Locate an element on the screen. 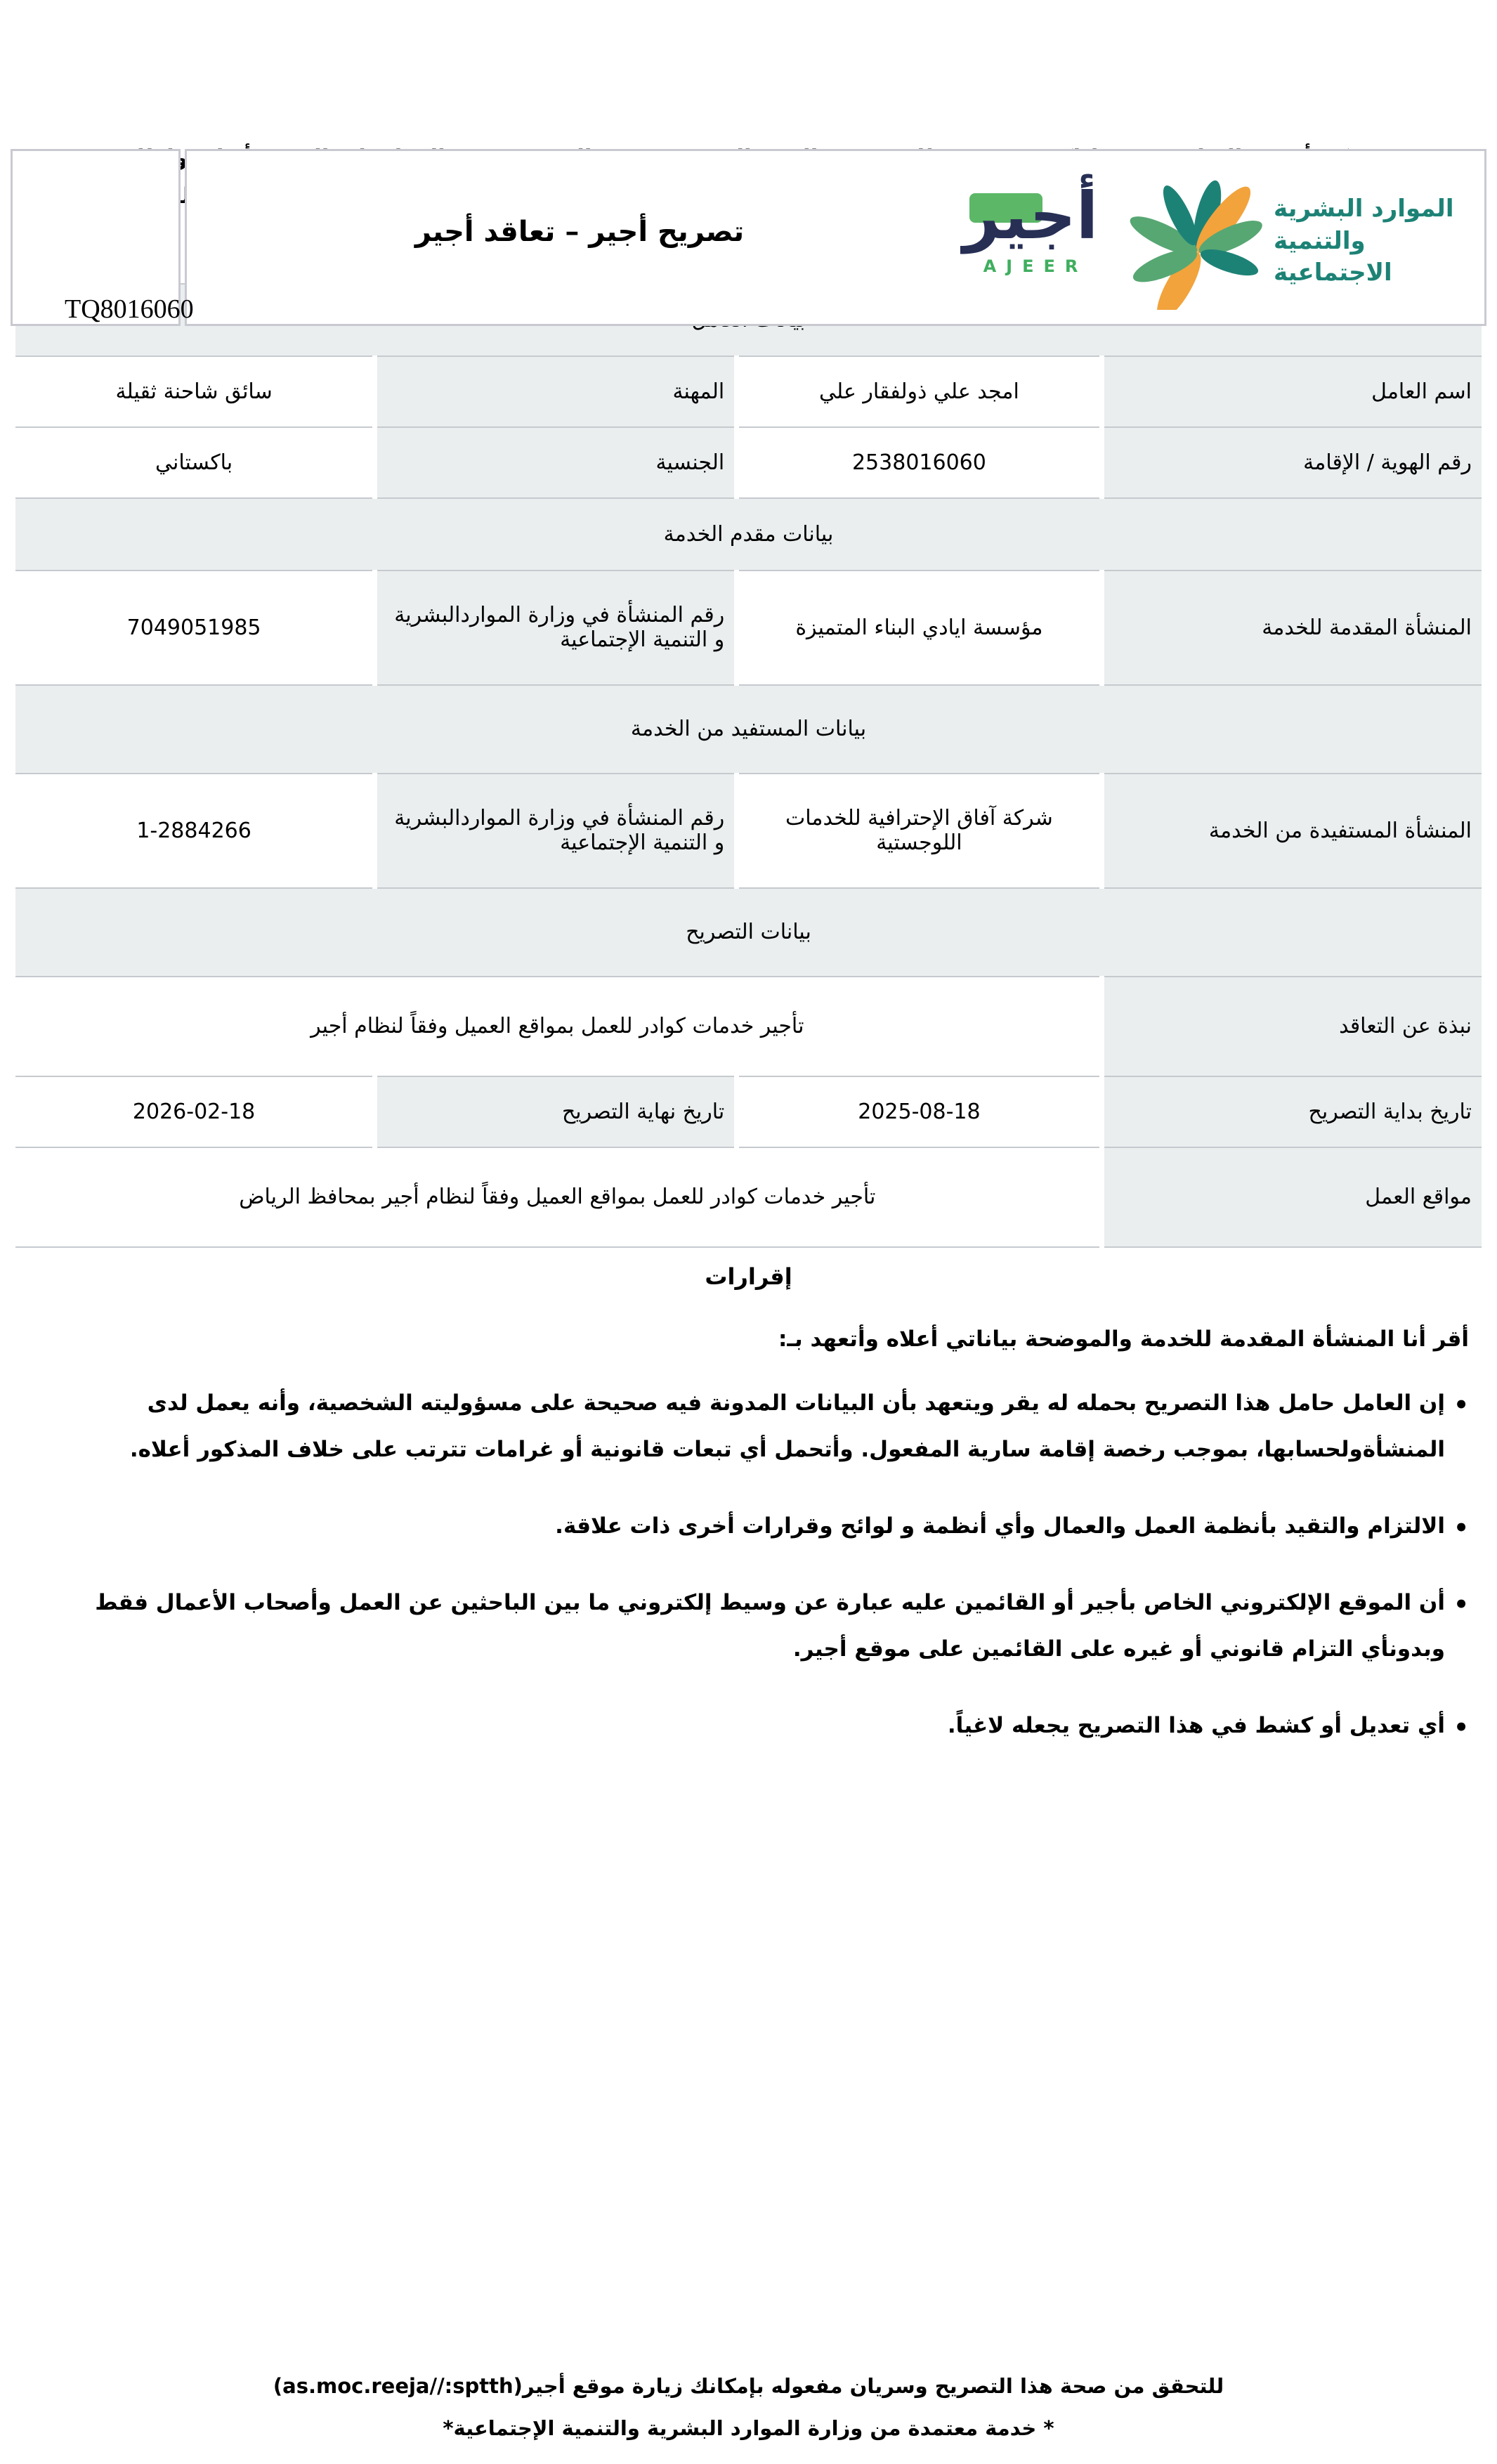  permit-code: TQ8016060 is located at coordinates (129, 309).